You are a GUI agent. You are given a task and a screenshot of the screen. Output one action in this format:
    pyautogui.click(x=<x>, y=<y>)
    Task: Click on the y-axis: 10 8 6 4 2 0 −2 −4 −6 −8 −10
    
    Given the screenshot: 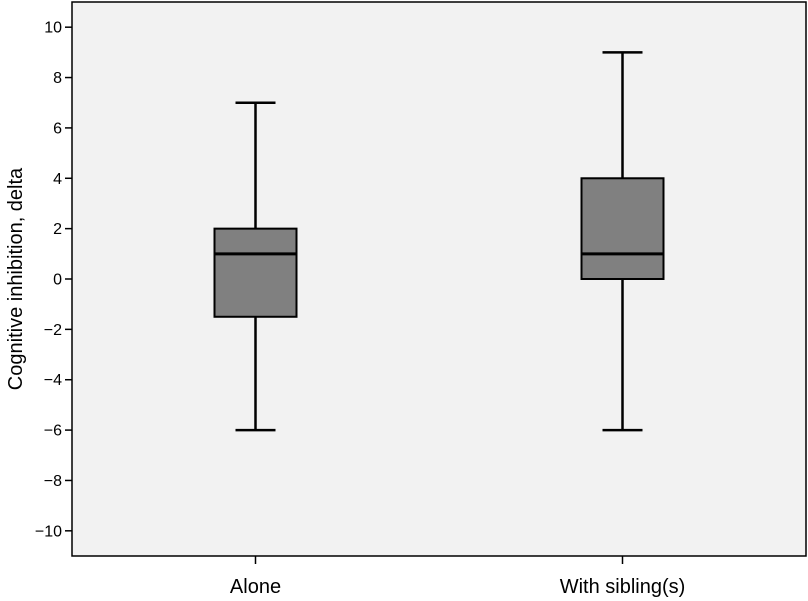 What is the action you would take?
    pyautogui.click(x=53, y=280)
    